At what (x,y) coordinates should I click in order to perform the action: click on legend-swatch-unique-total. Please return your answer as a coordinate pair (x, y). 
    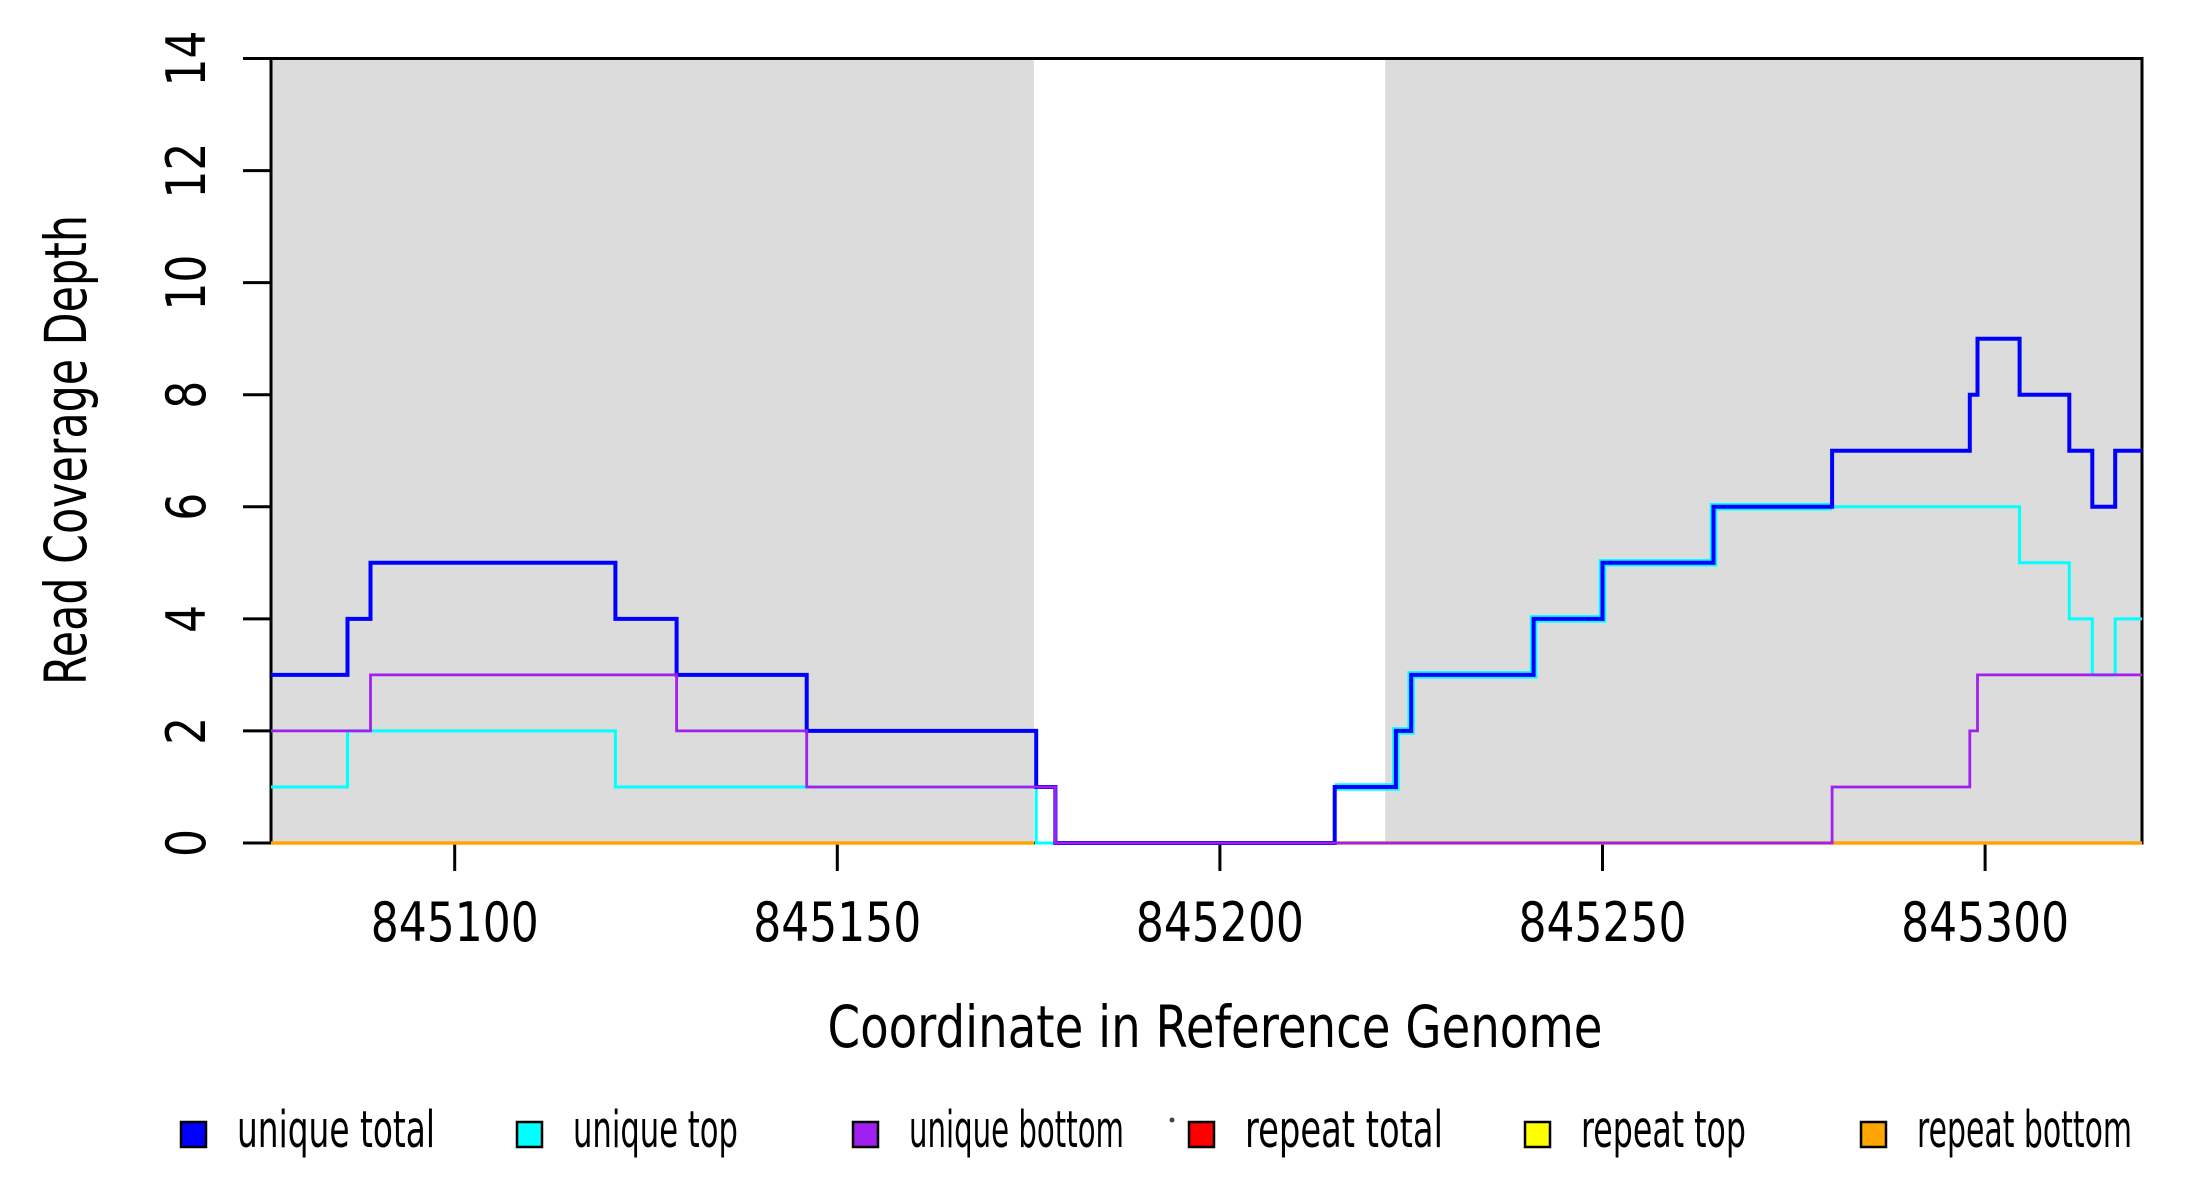
    Looking at the image, I should click on (193, 1134).